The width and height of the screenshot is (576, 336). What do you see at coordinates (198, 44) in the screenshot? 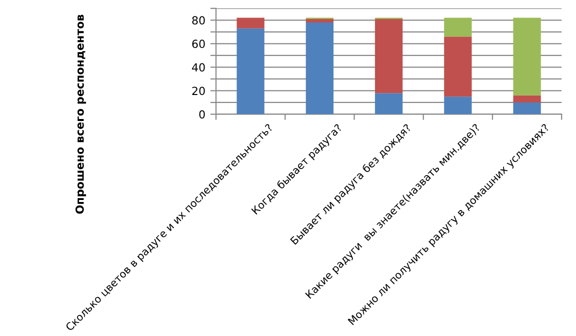
I see `y-tick-label: 60` at bounding box center [198, 44].